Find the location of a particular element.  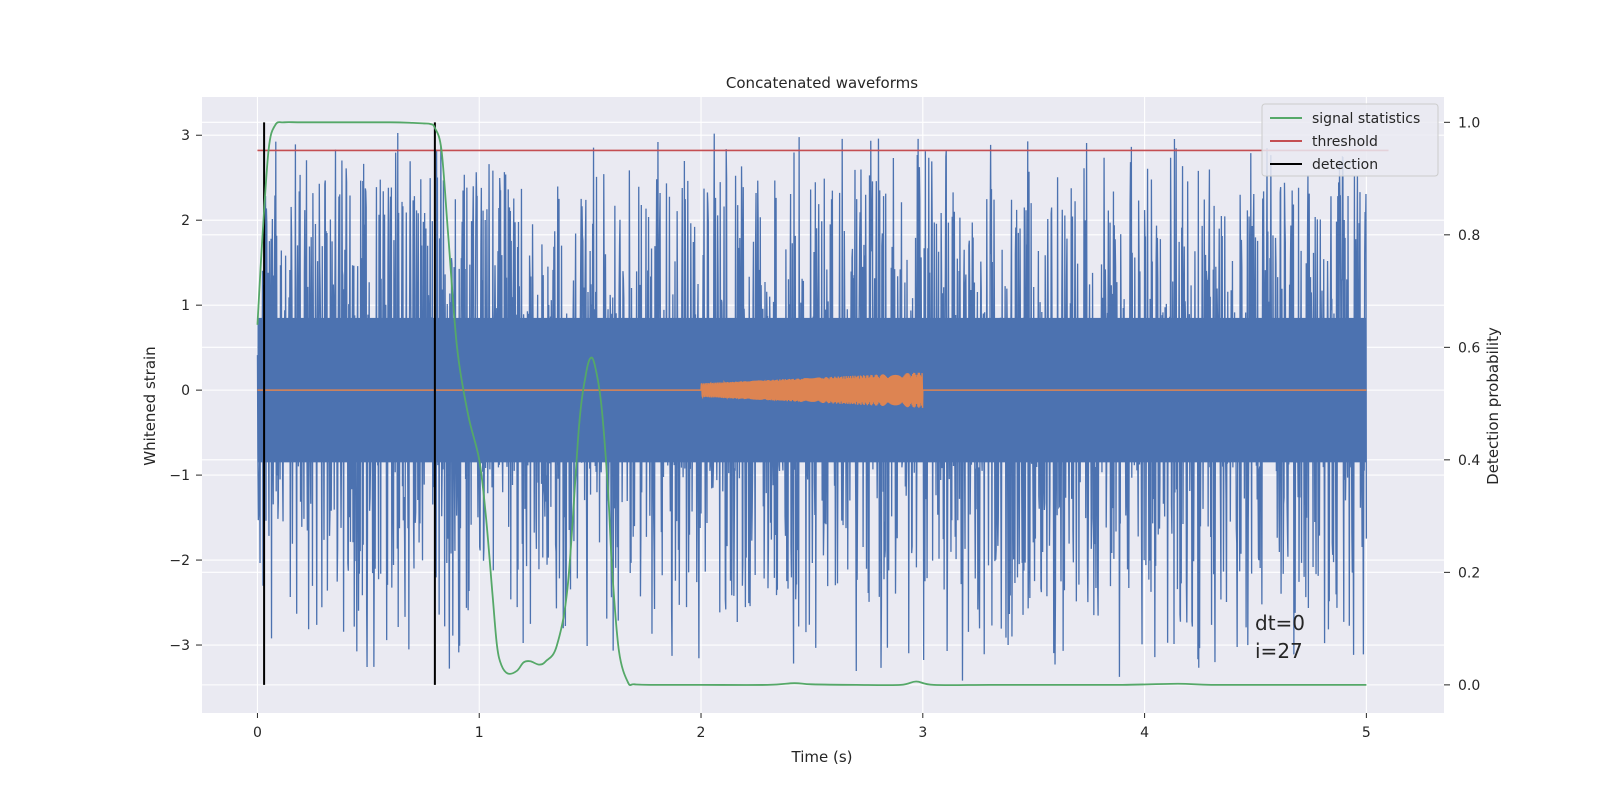

y-axis-label: Whitened strain is located at coordinates (150, 405).